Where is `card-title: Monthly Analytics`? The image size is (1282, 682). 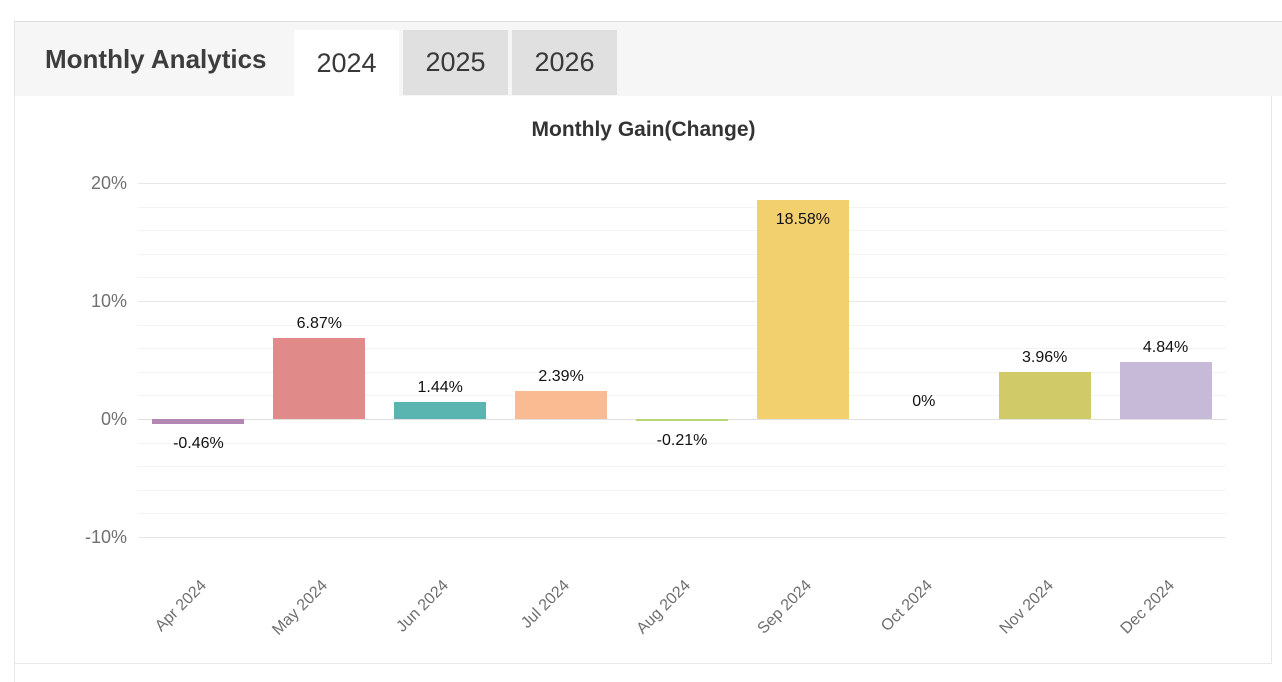 card-title: Monthly Analytics is located at coordinates (156, 58).